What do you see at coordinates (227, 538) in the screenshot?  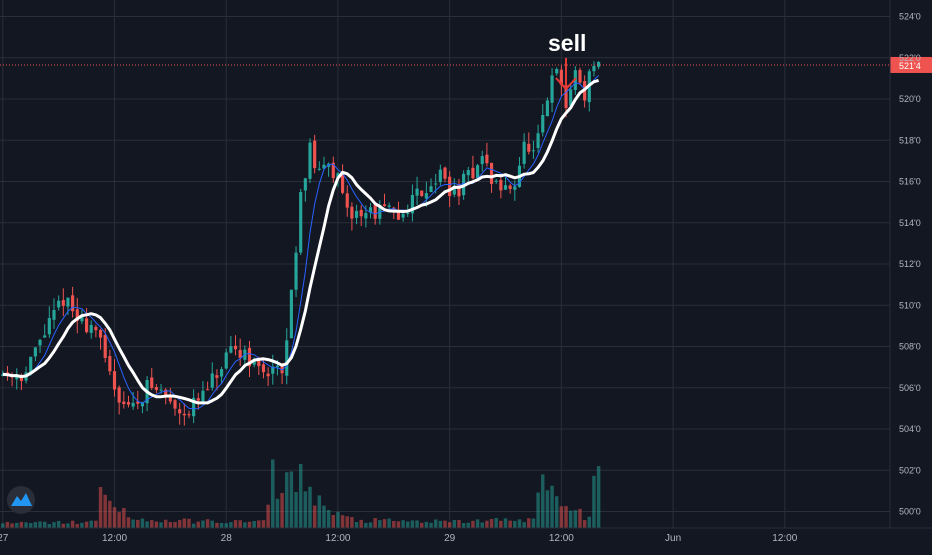 I see `time-tick-label: 28` at bounding box center [227, 538].